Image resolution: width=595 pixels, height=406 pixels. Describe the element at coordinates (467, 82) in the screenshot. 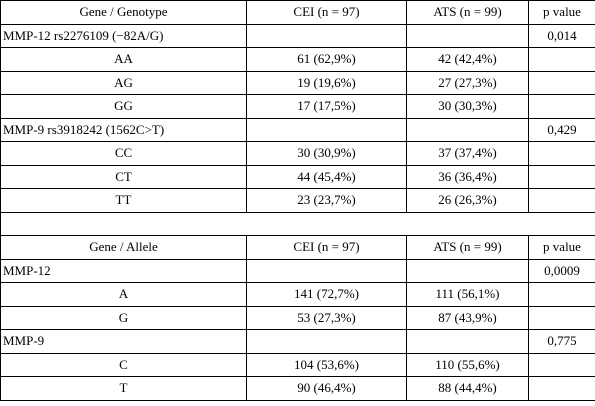

I see `ats-value: 27 (27,3%)` at that location.